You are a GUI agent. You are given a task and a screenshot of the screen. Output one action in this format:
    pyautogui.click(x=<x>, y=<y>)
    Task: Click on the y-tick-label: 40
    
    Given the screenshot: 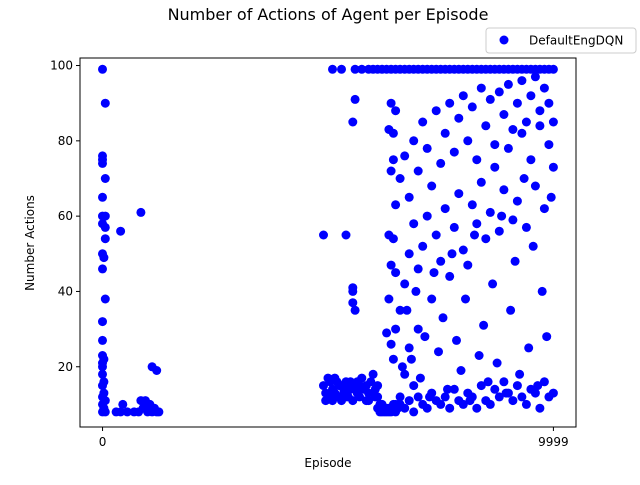 What is the action you would take?
    pyautogui.click(x=65, y=291)
    